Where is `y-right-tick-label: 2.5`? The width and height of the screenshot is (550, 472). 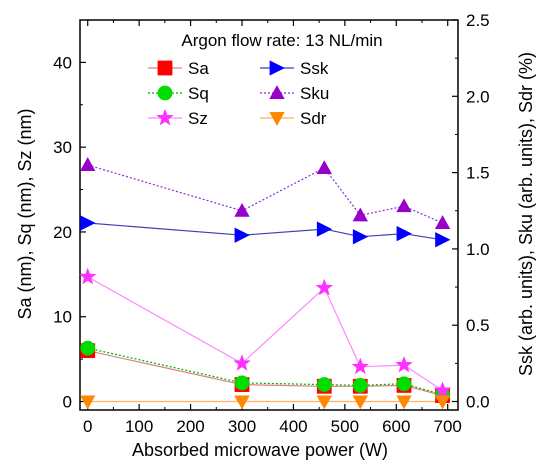
y-right-tick-label: 2.5 is located at coordinates (478, 20).